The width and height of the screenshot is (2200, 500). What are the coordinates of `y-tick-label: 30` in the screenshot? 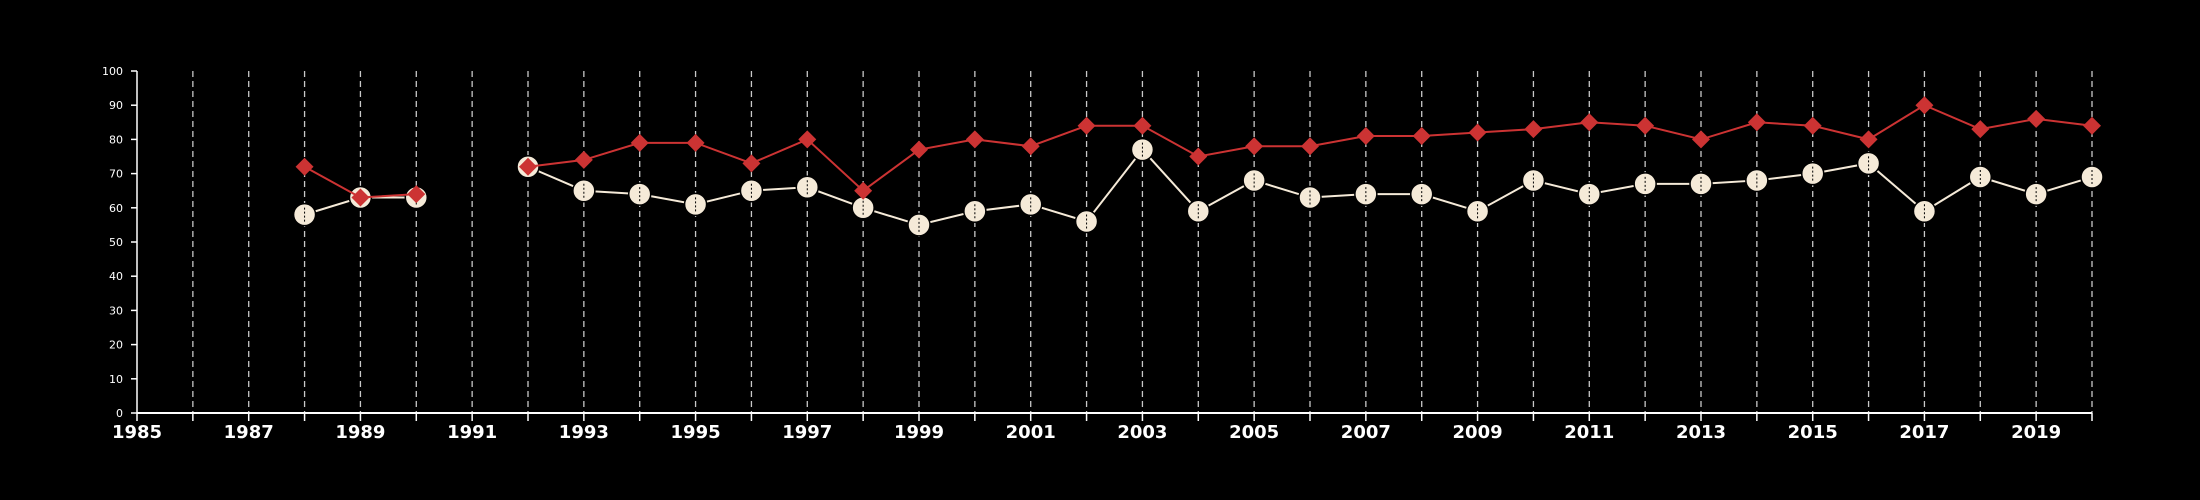 It's located at (116, 310).